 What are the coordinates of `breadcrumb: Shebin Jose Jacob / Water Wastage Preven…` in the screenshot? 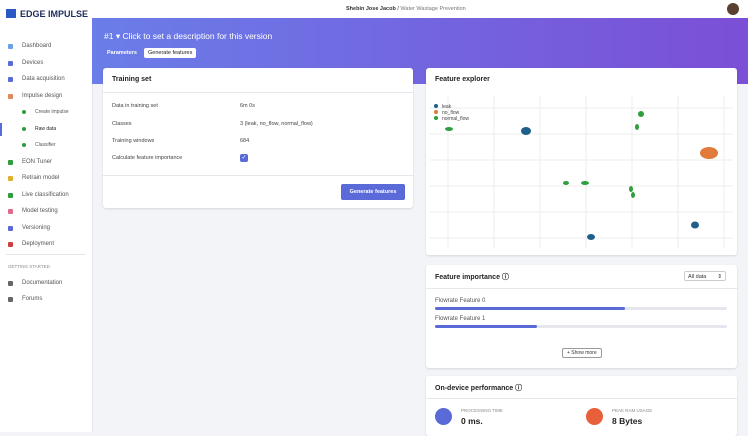 It's located at (406, 9).